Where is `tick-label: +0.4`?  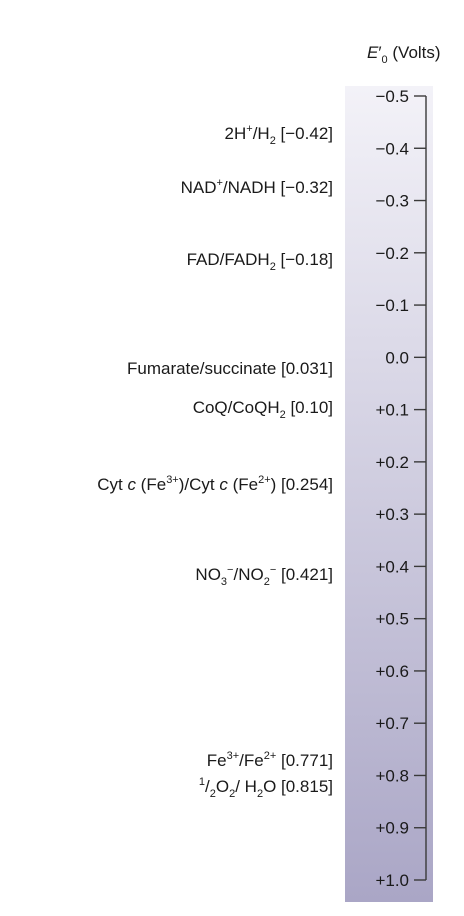
tick-label: +0.4 is located at coordinates (392, 566).